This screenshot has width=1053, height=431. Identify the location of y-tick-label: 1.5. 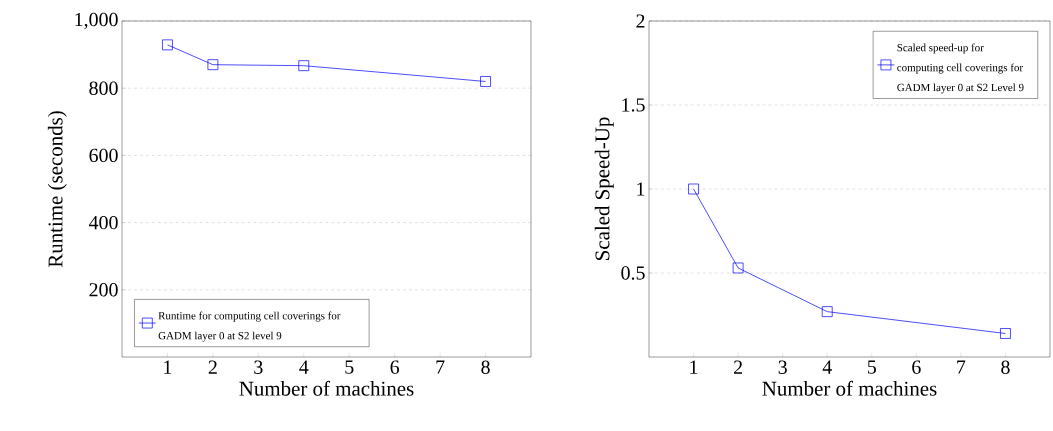
(633, 105).